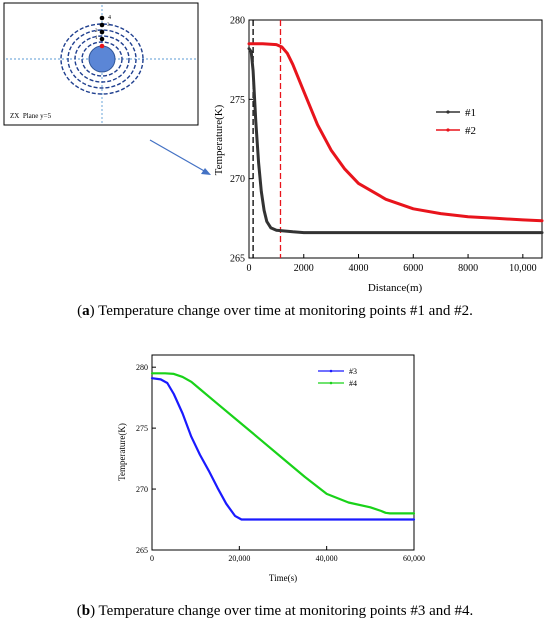 This screenshot has height=634, width=550. Describe the element at coordinates (359, 268) in the screenshot. I see `chart-a-xtick-label: 4000` at that location.